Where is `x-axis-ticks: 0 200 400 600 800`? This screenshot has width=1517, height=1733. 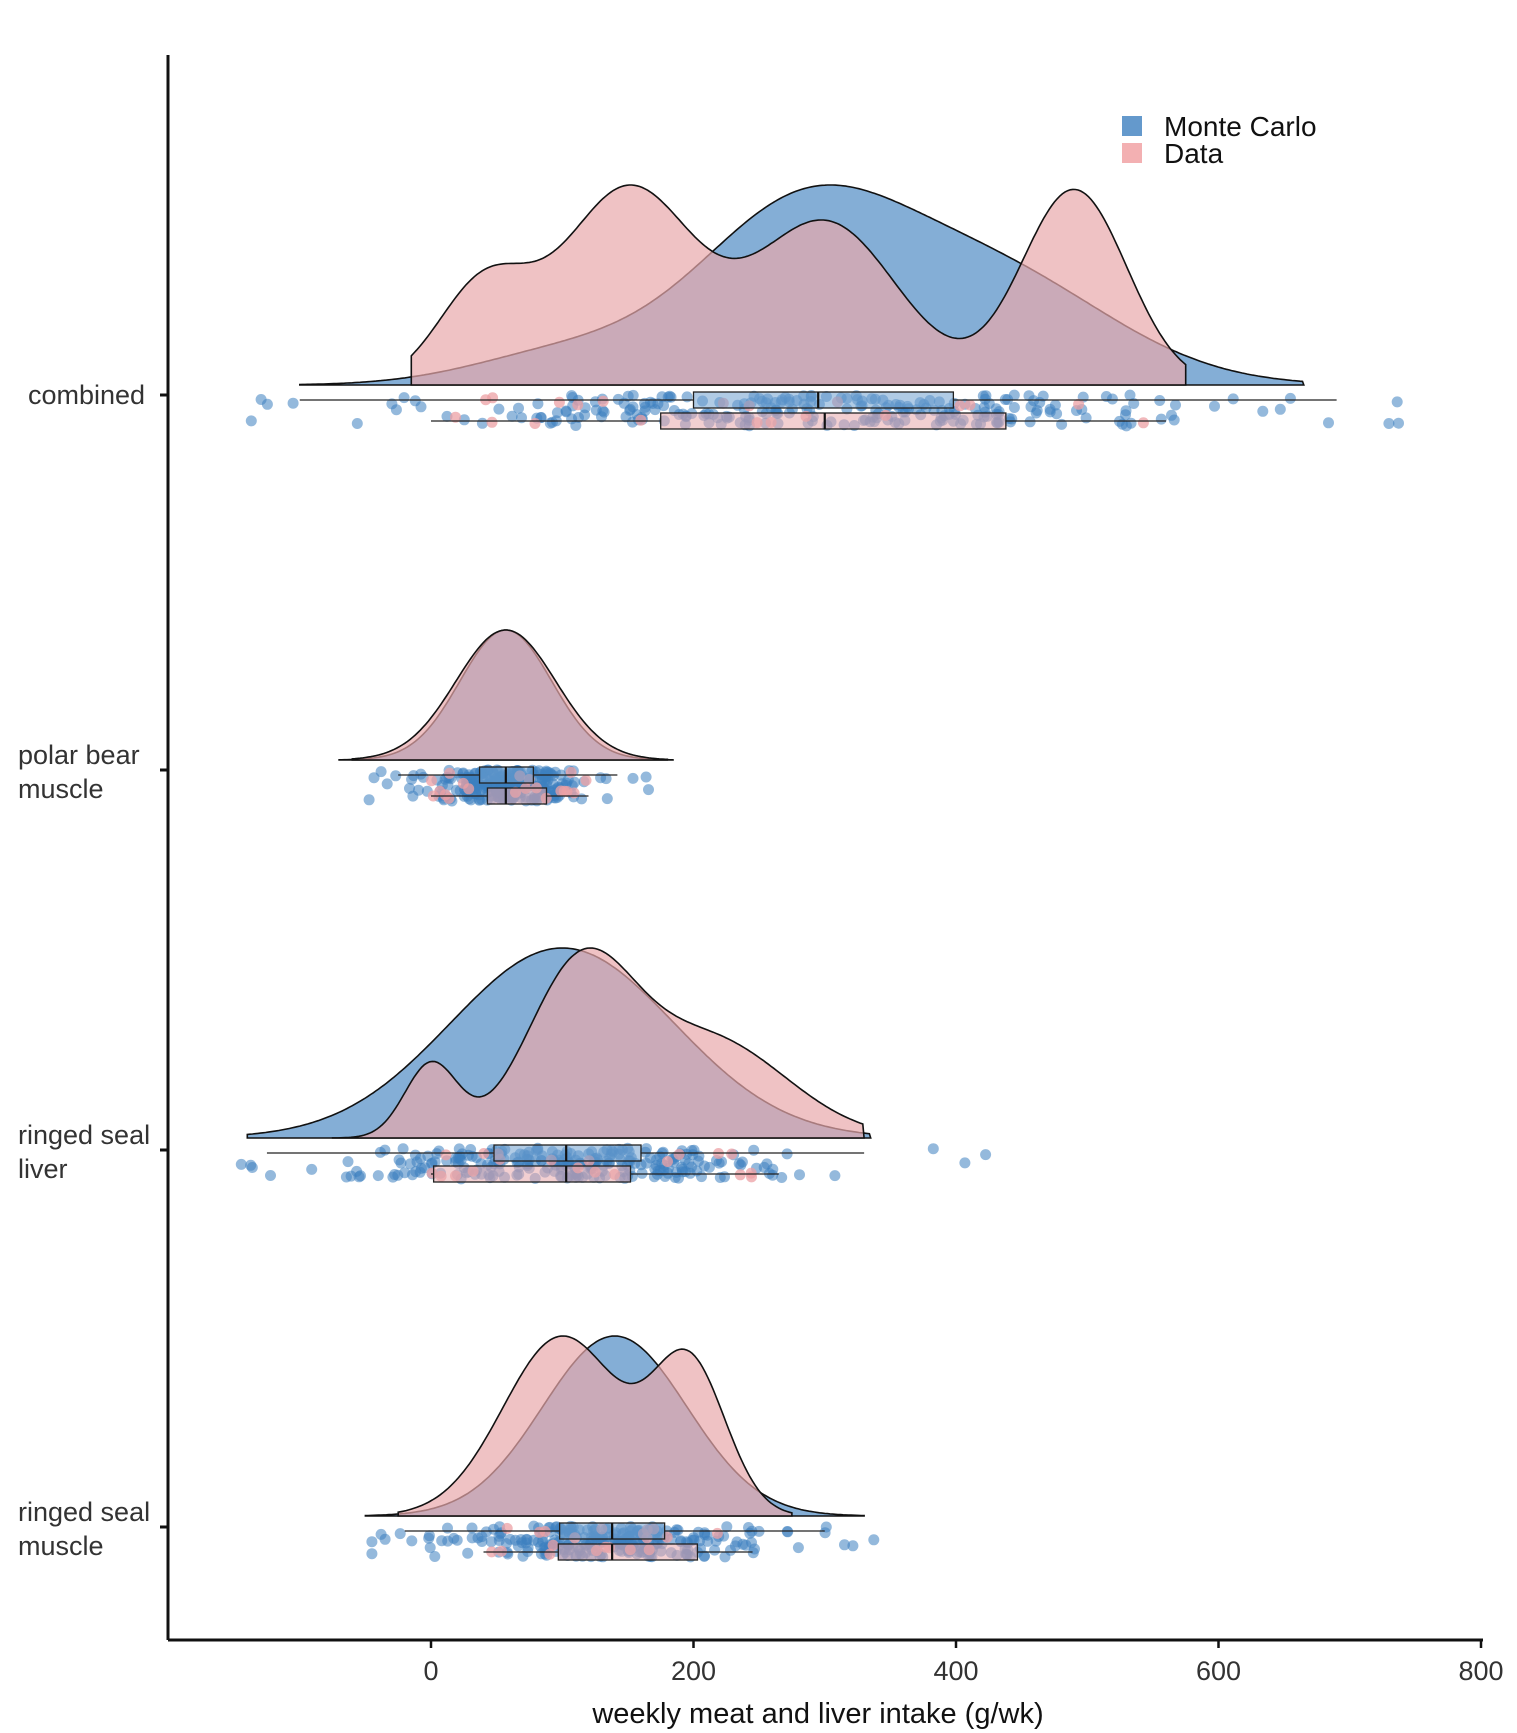
x-axis-ticks: 0 200 400 600 800 is located at coordinates (963, 1663).